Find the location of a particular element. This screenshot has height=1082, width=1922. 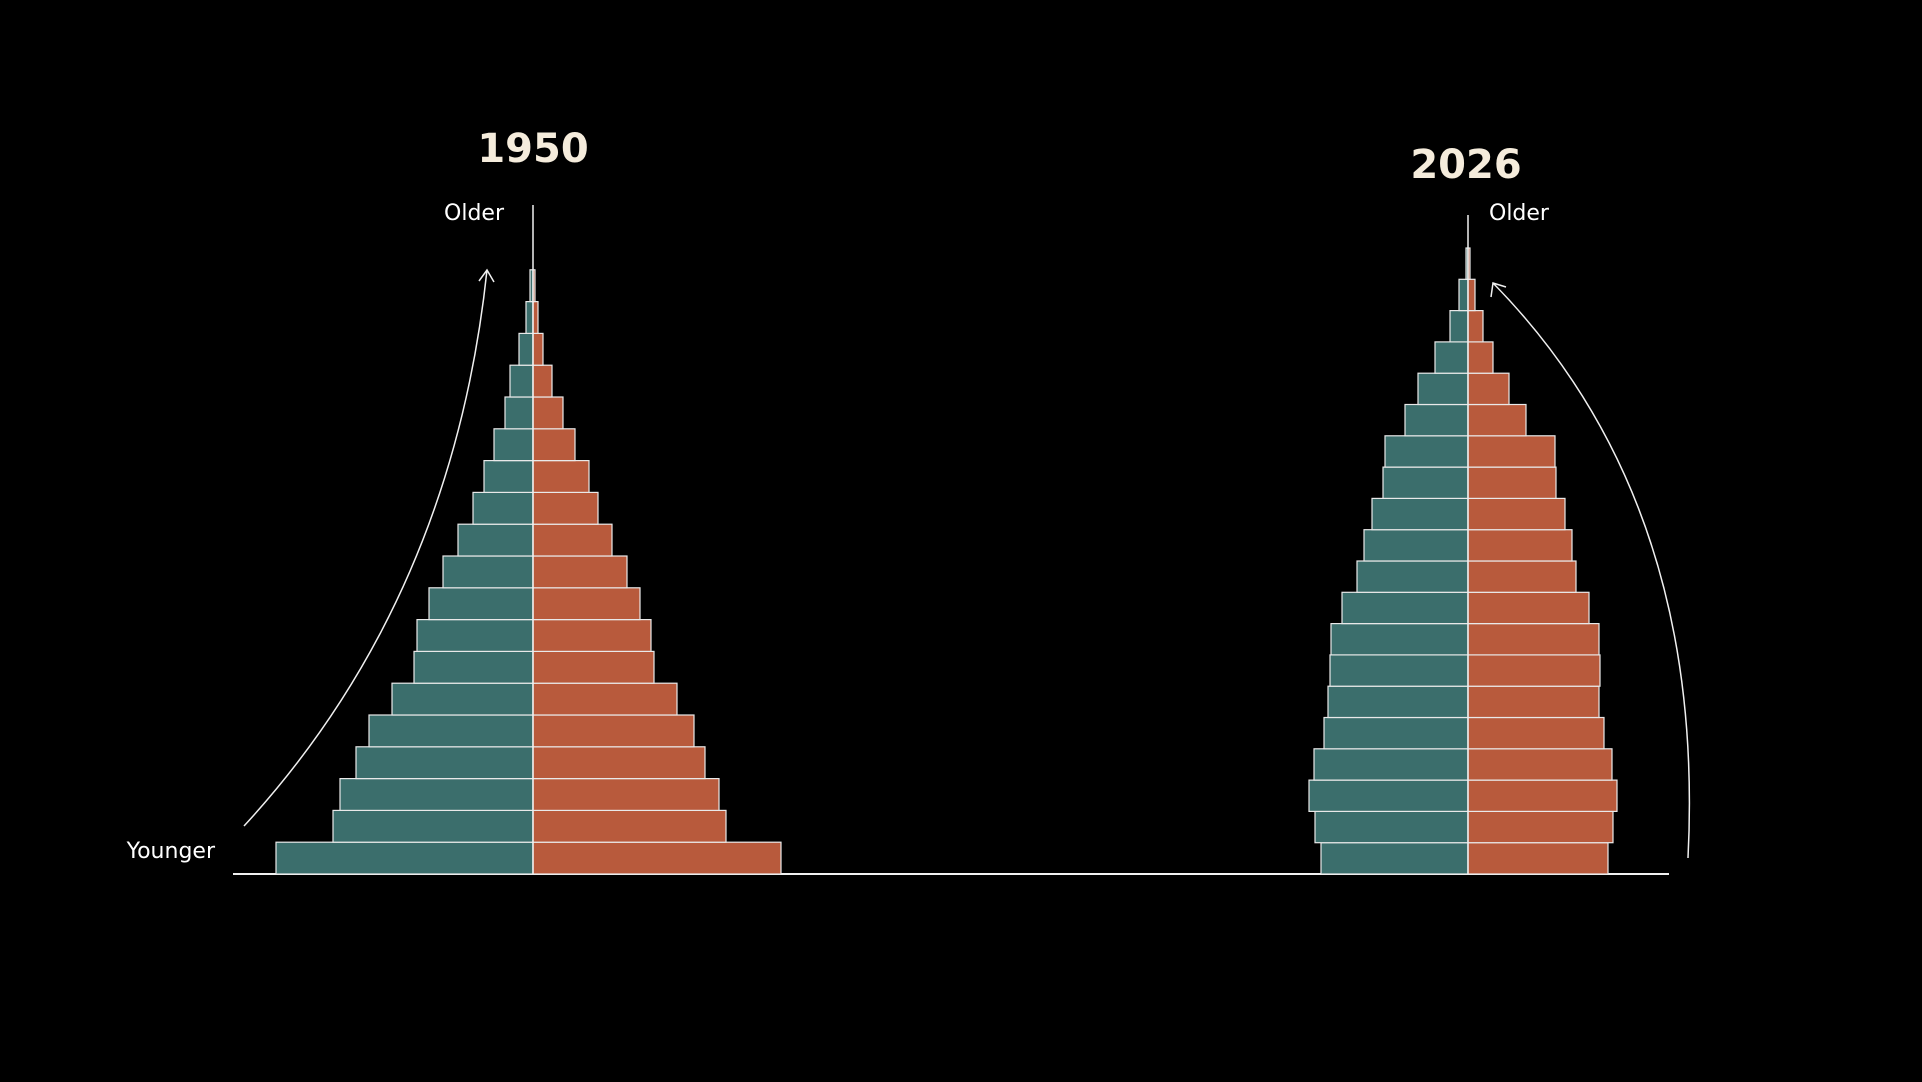

pyramid-2026-older-label: Older is located at coordinates (1519, 213).